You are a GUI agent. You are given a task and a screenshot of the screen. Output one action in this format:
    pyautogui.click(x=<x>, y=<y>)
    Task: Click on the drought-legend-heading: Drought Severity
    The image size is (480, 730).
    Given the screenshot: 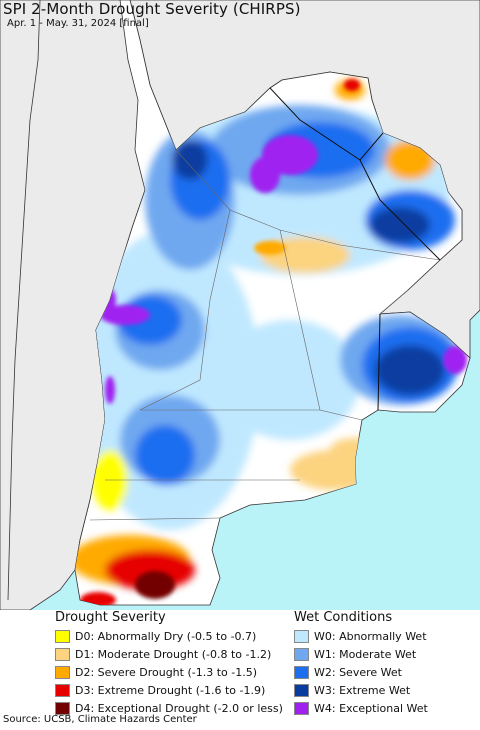 What is the action you would take?
    pyautogui.click(x=110, y=617)
    